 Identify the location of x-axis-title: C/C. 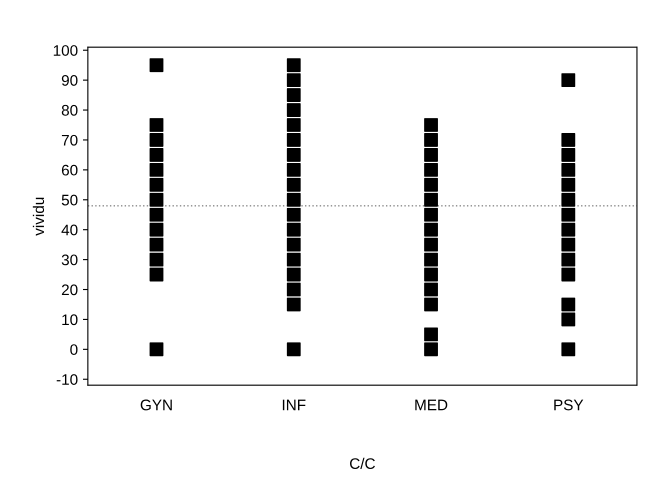
(362, 464).